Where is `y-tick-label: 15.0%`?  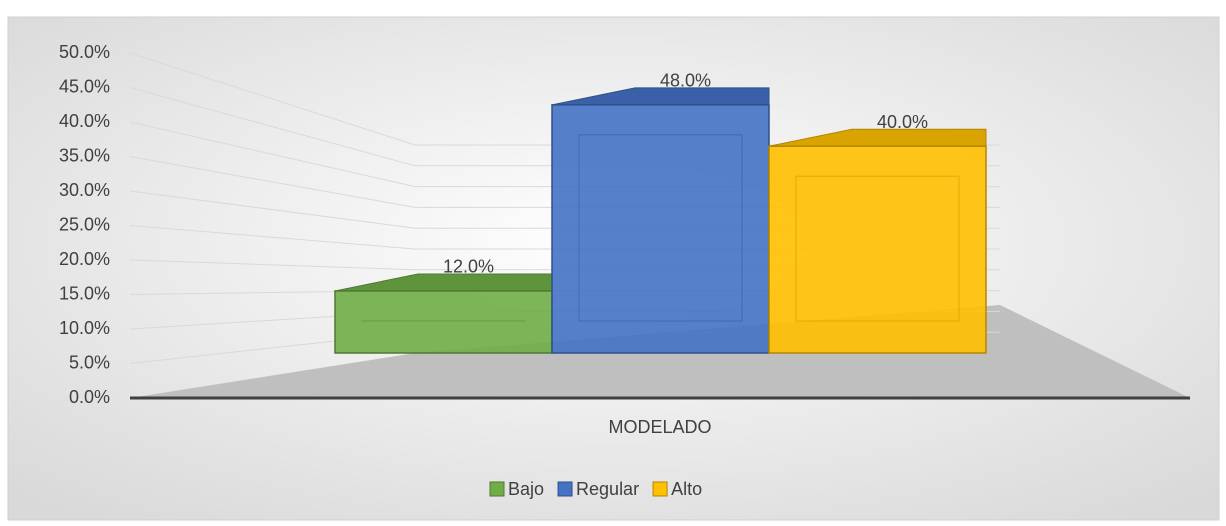 y-tick-label: 15.0% is located at coordinates (84, 293).